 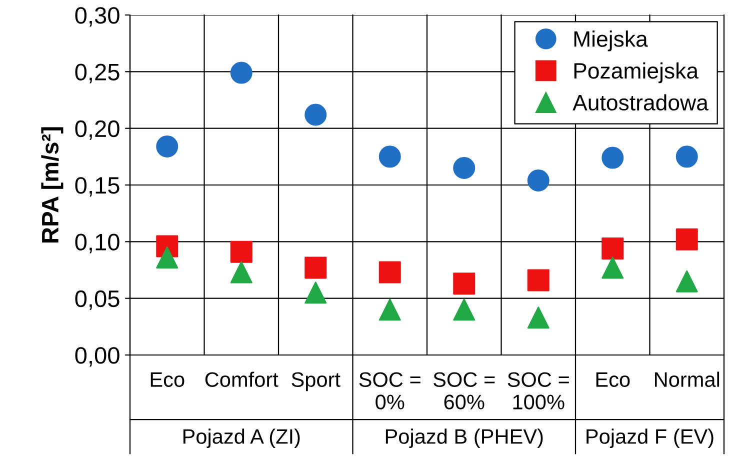 What do you see at coordinates (241, 379) in the screenshot?
I see `x-tick-label: Comfort` at bounding box center [241, 379].